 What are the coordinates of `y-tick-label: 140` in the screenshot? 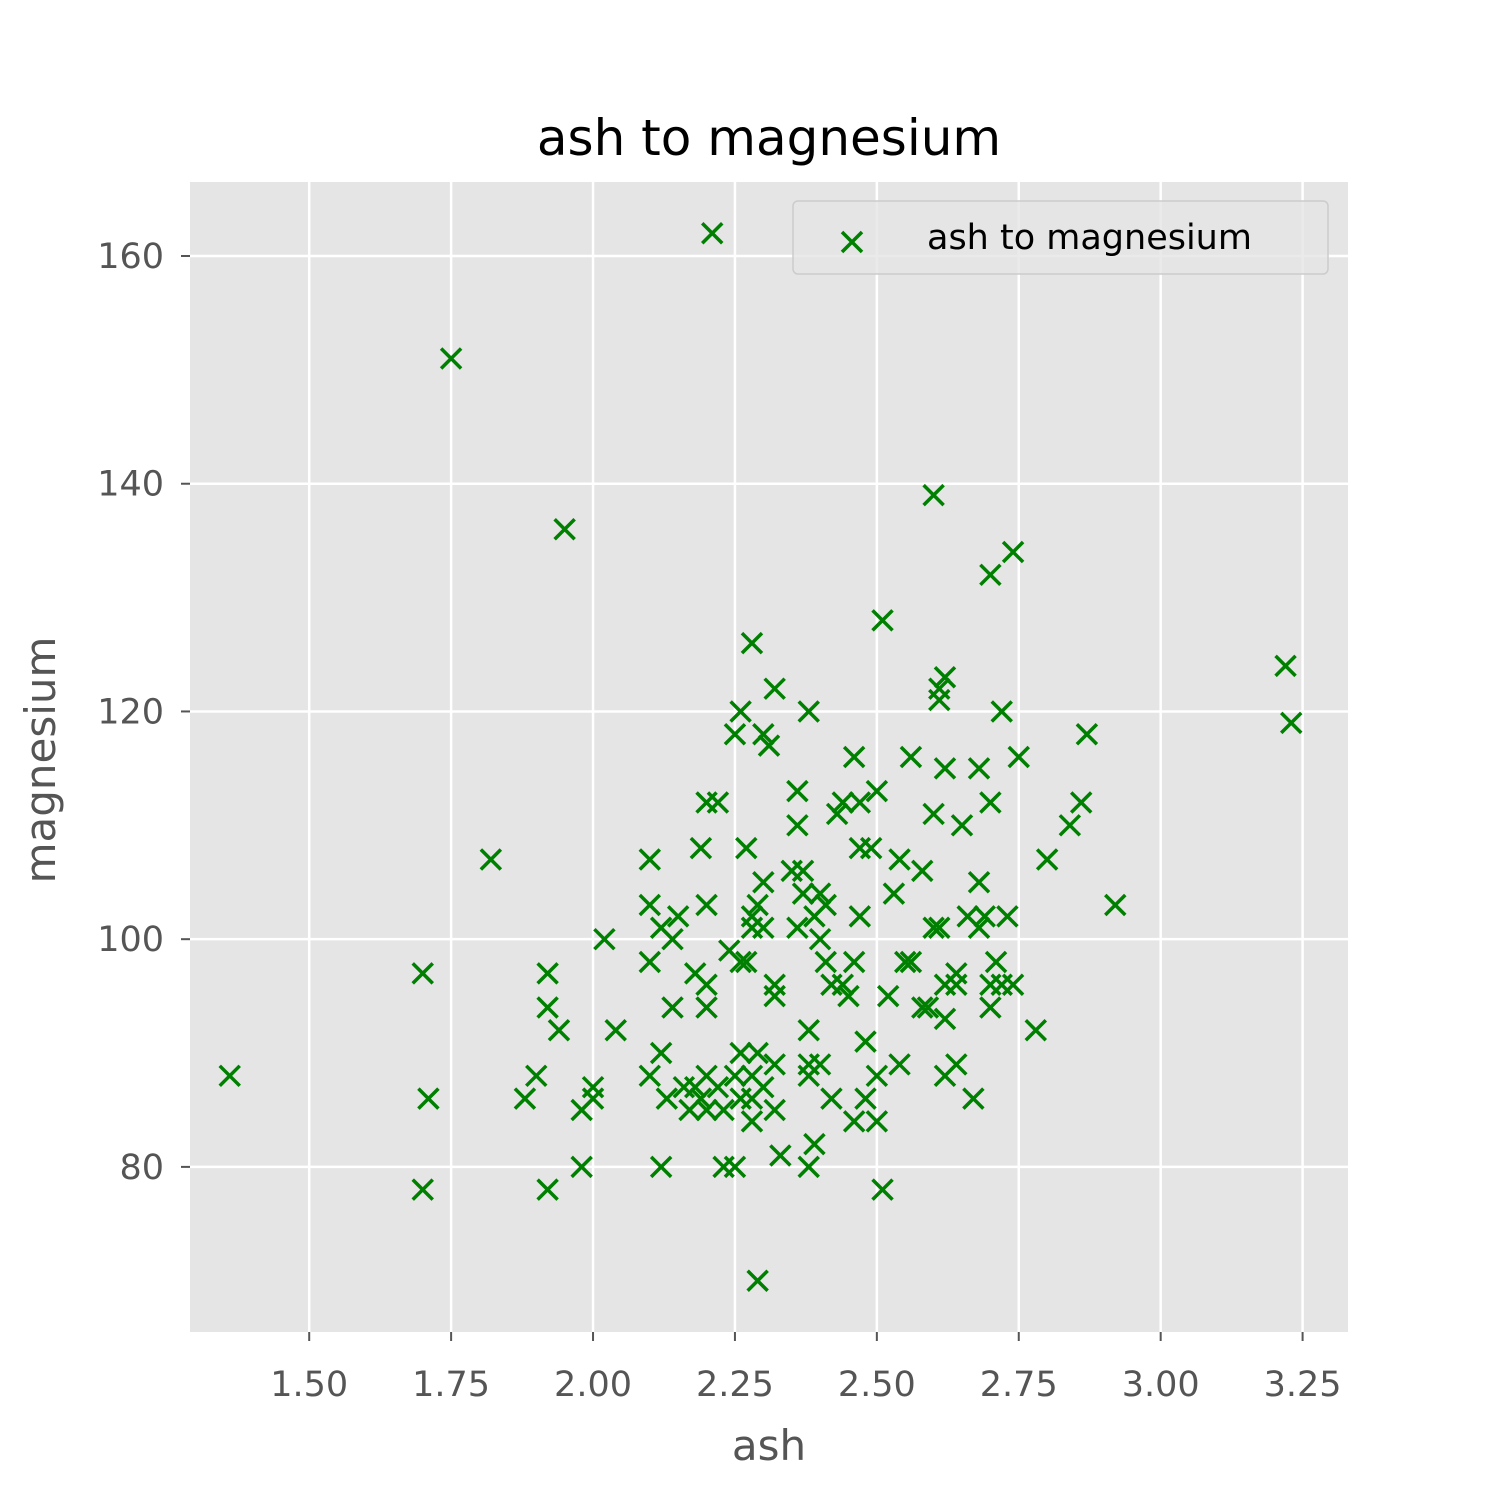 It's located at (130, 485).